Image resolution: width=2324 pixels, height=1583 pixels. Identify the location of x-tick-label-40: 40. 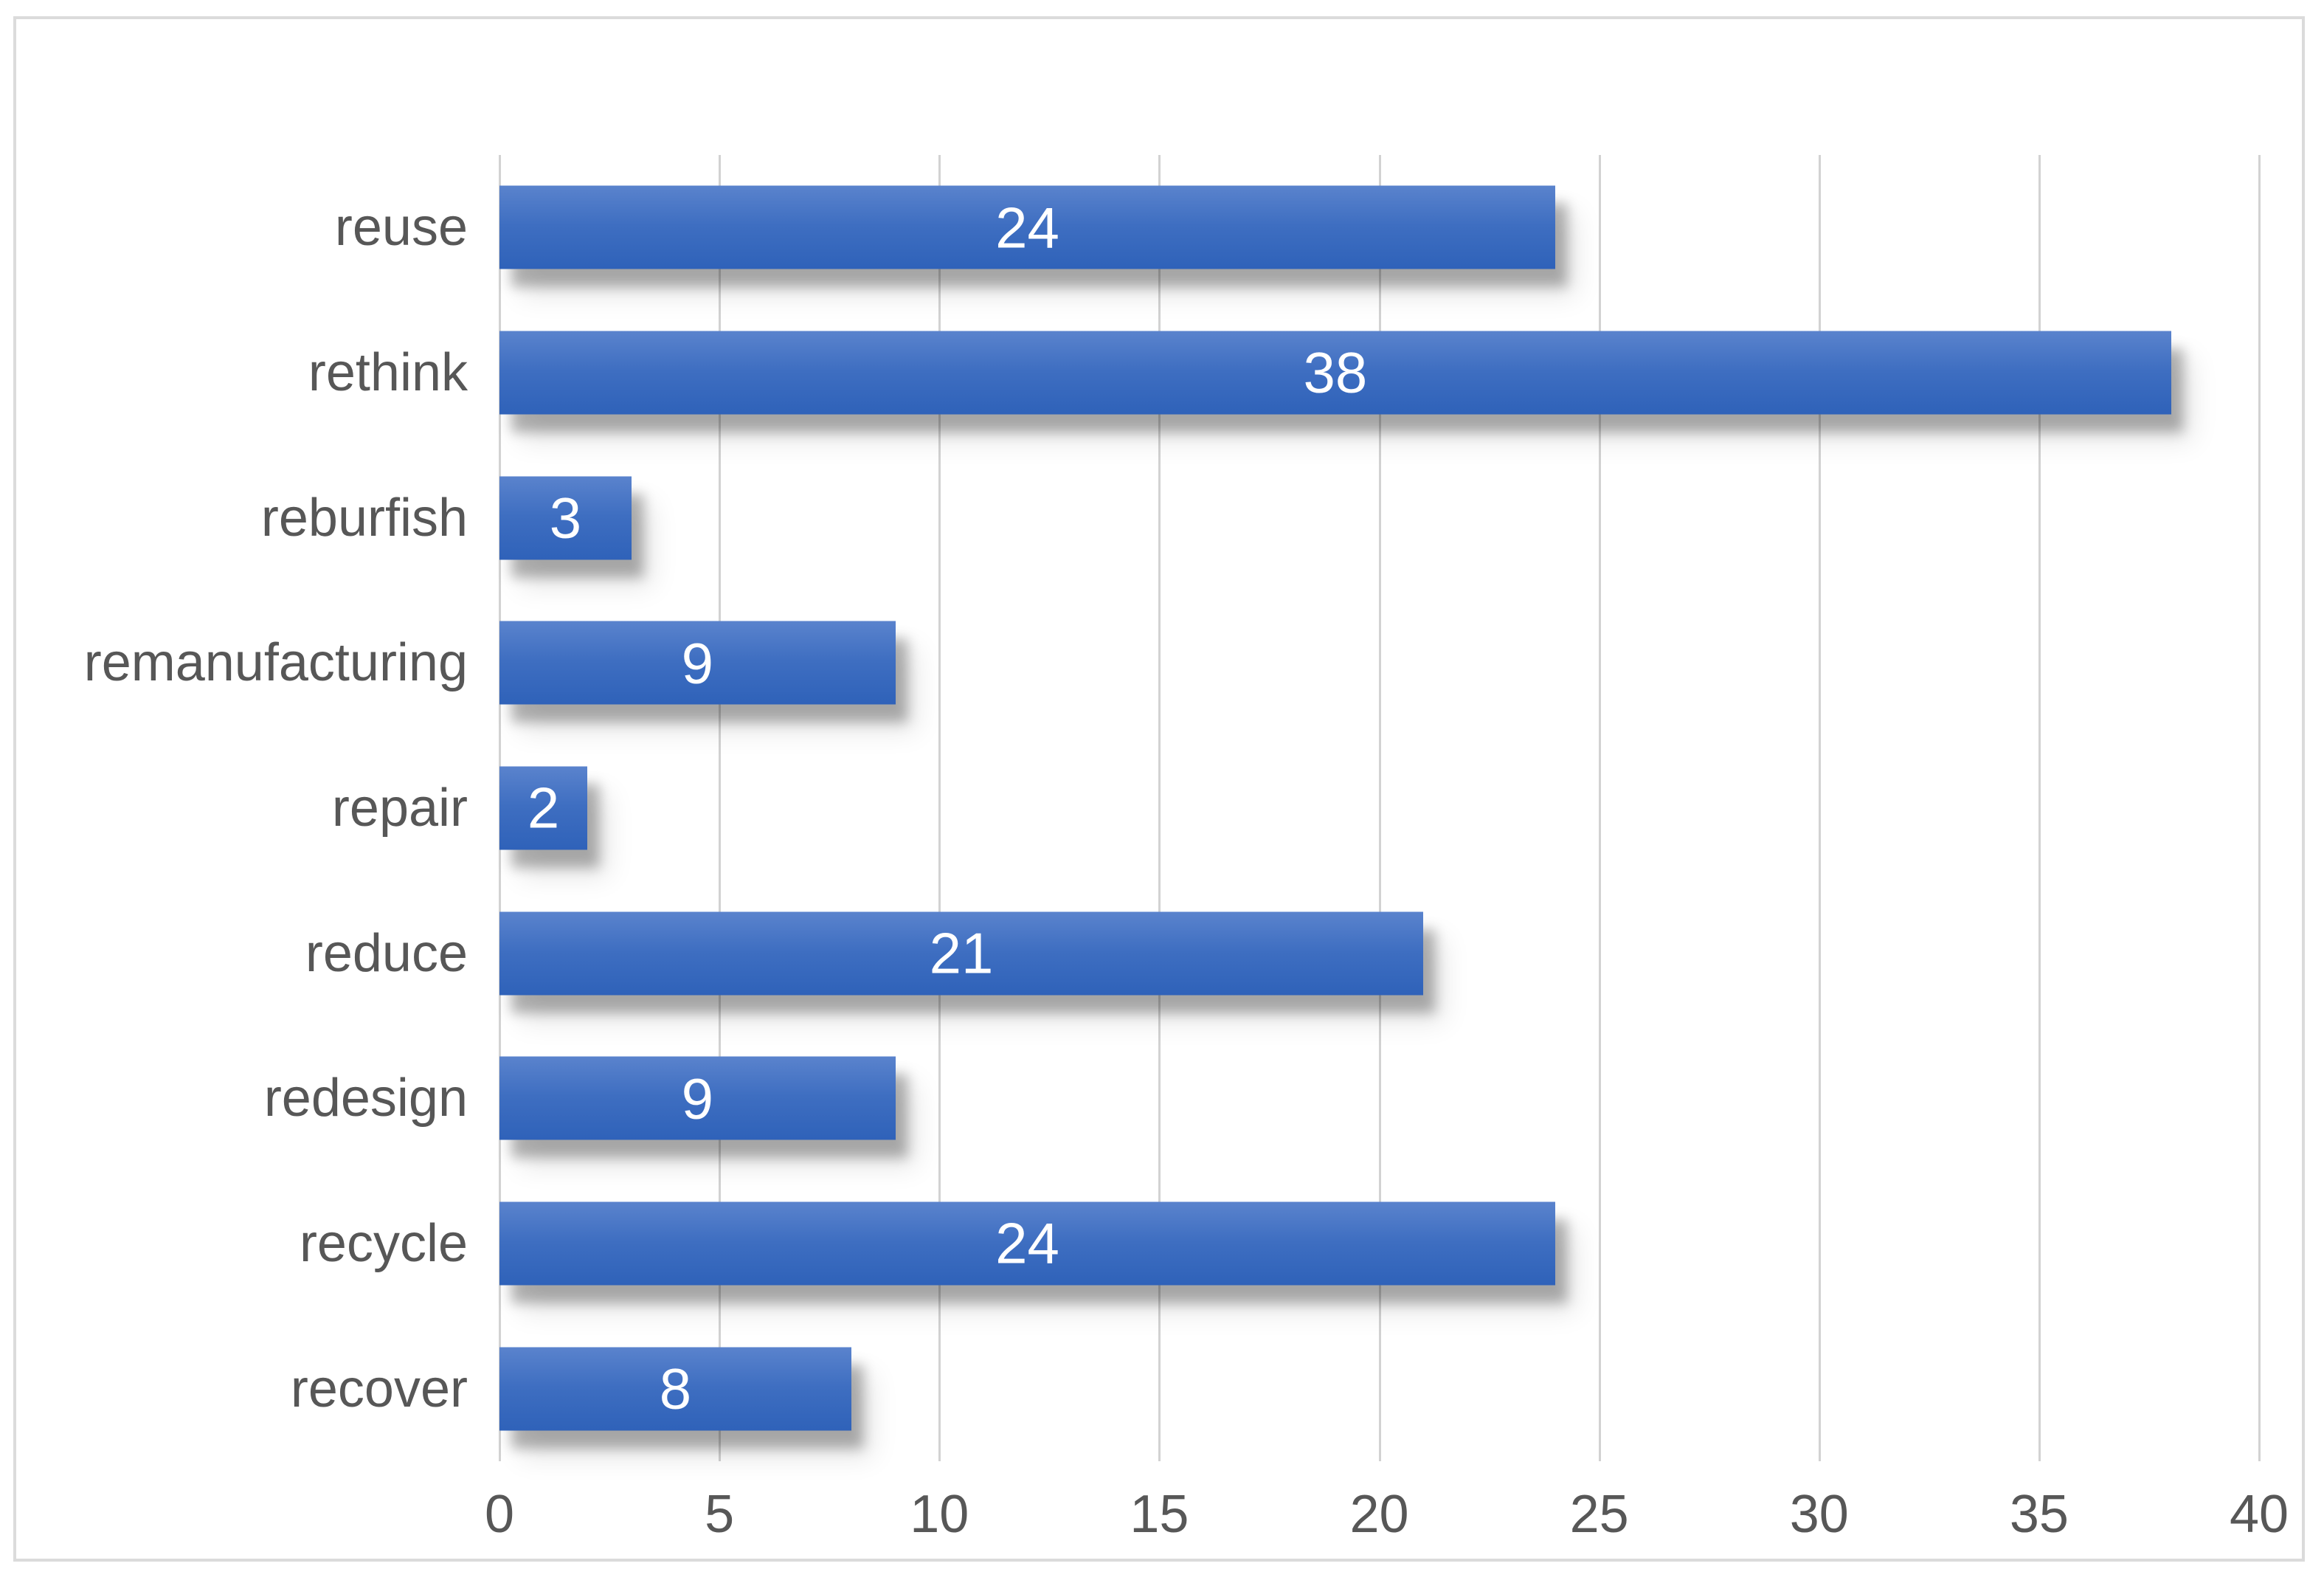
(2259, 1514).